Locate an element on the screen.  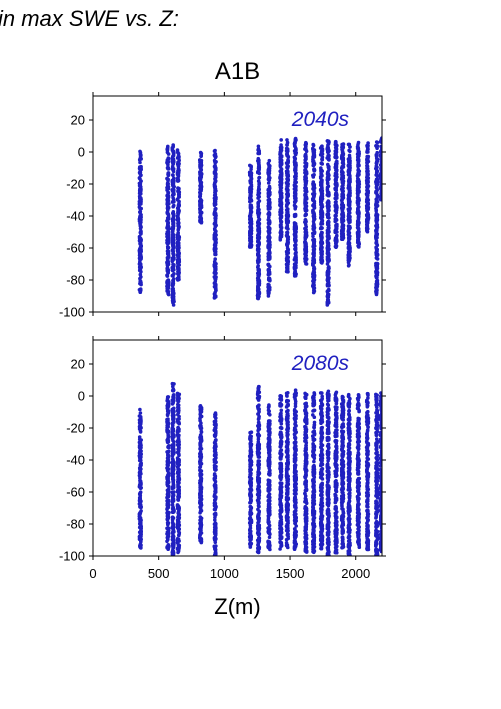
band-1950 is located at coordinates (349, 205).